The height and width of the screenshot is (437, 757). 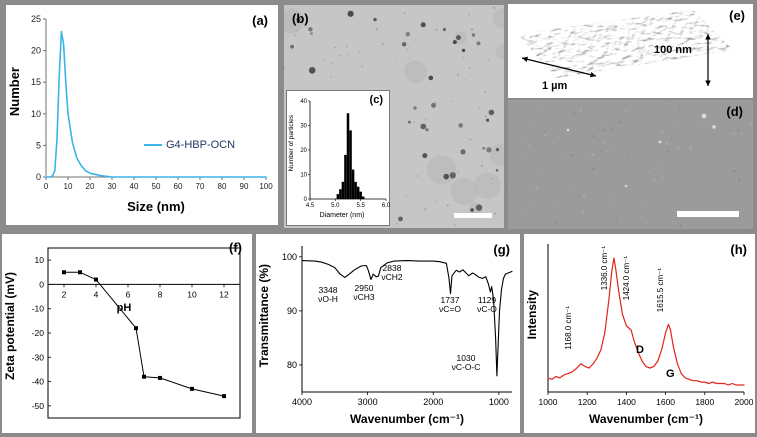 What do you see at coordinates (704, 402) in the screenshot?
I see `svg-text: 1800` at bounding box center [704, 402].